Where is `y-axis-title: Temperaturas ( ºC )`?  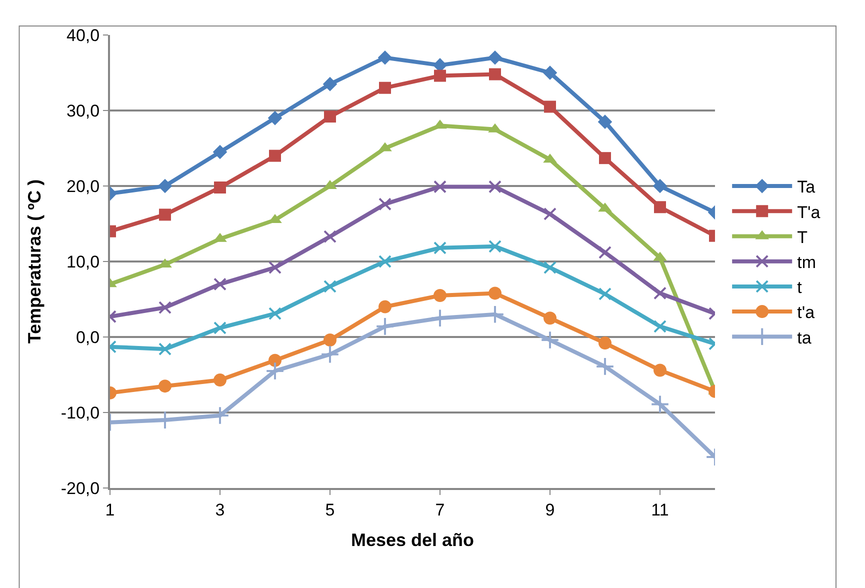 y-axis-title: Temperaturas ( ºC ) is located at coordinates (34, 261).